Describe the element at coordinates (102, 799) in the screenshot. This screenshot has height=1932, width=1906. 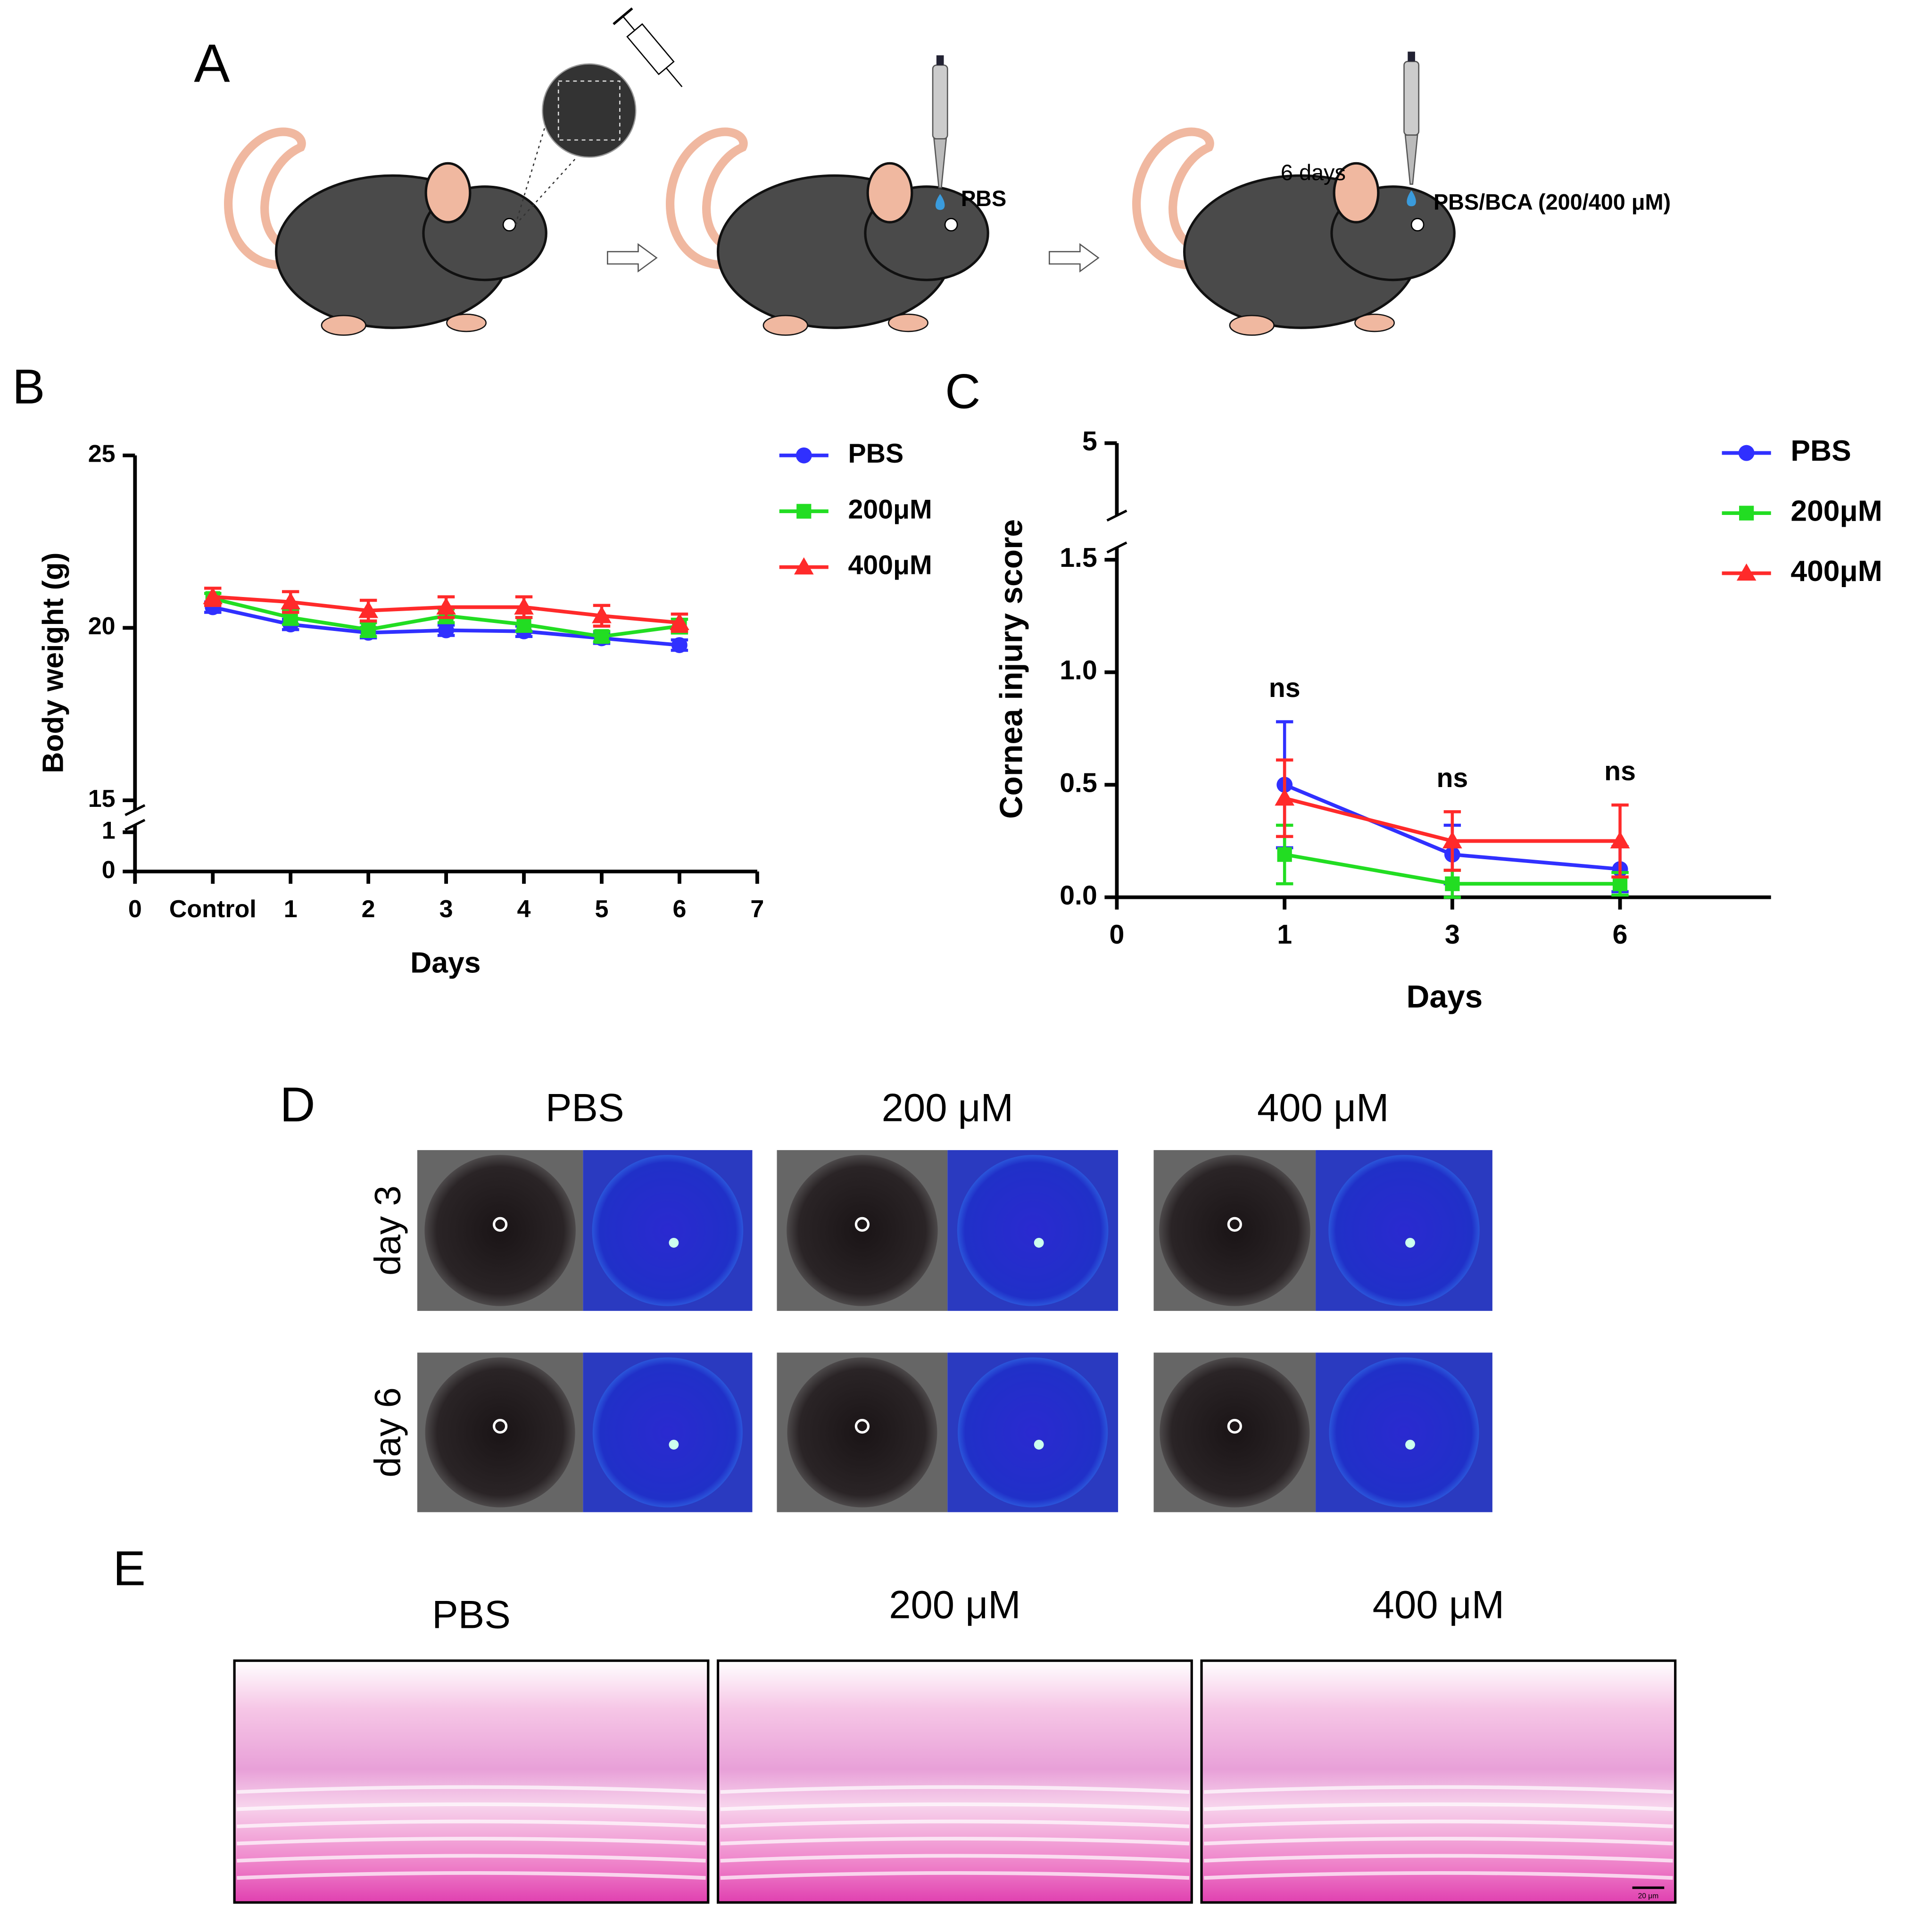
I see `y-tick-label: 15` at that location.